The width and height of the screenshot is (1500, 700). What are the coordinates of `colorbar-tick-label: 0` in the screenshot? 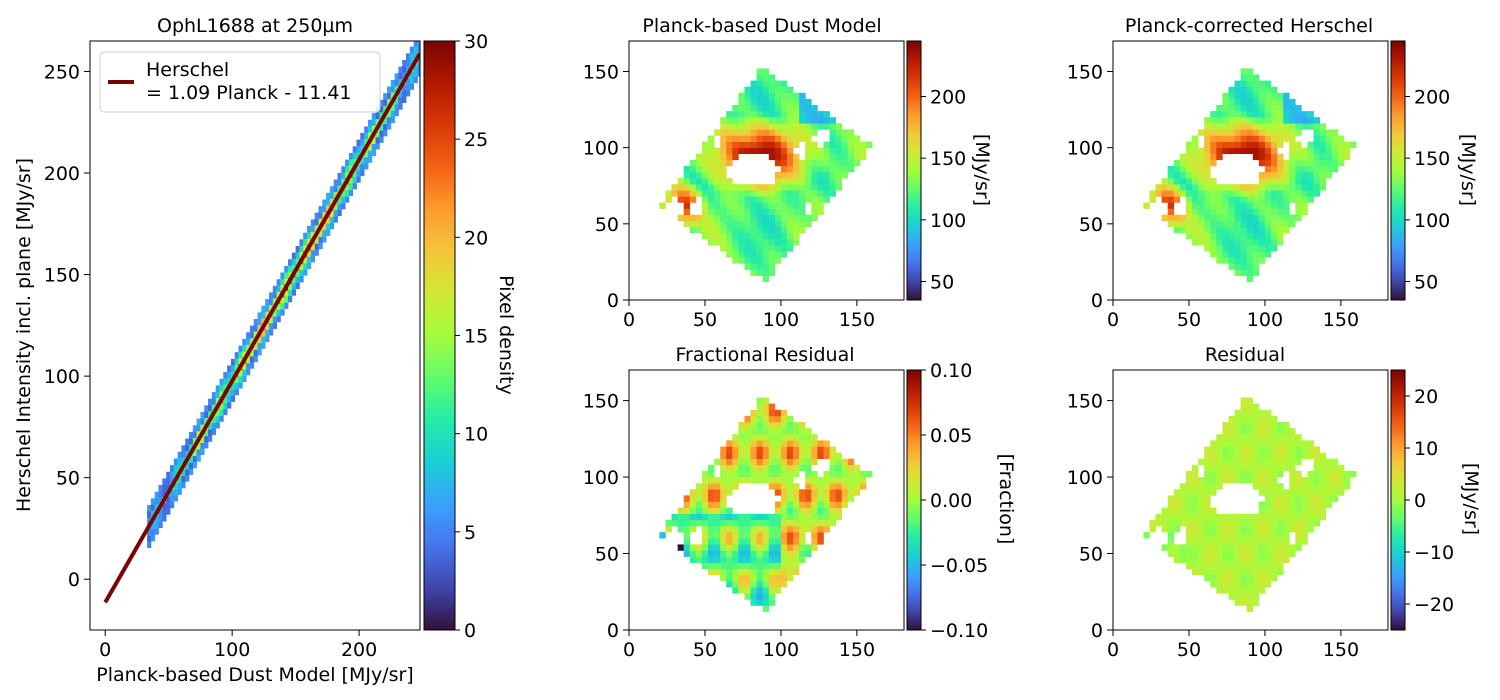 It's located at (1420, 501).